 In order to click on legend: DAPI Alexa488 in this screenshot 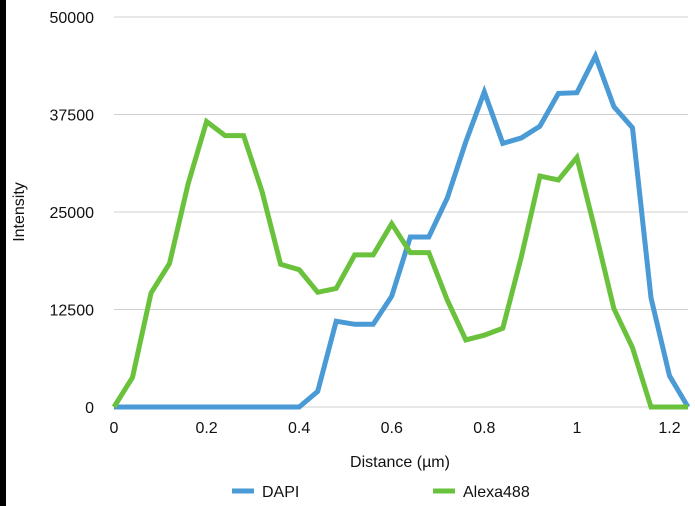, I will do `click(381, 492)`.